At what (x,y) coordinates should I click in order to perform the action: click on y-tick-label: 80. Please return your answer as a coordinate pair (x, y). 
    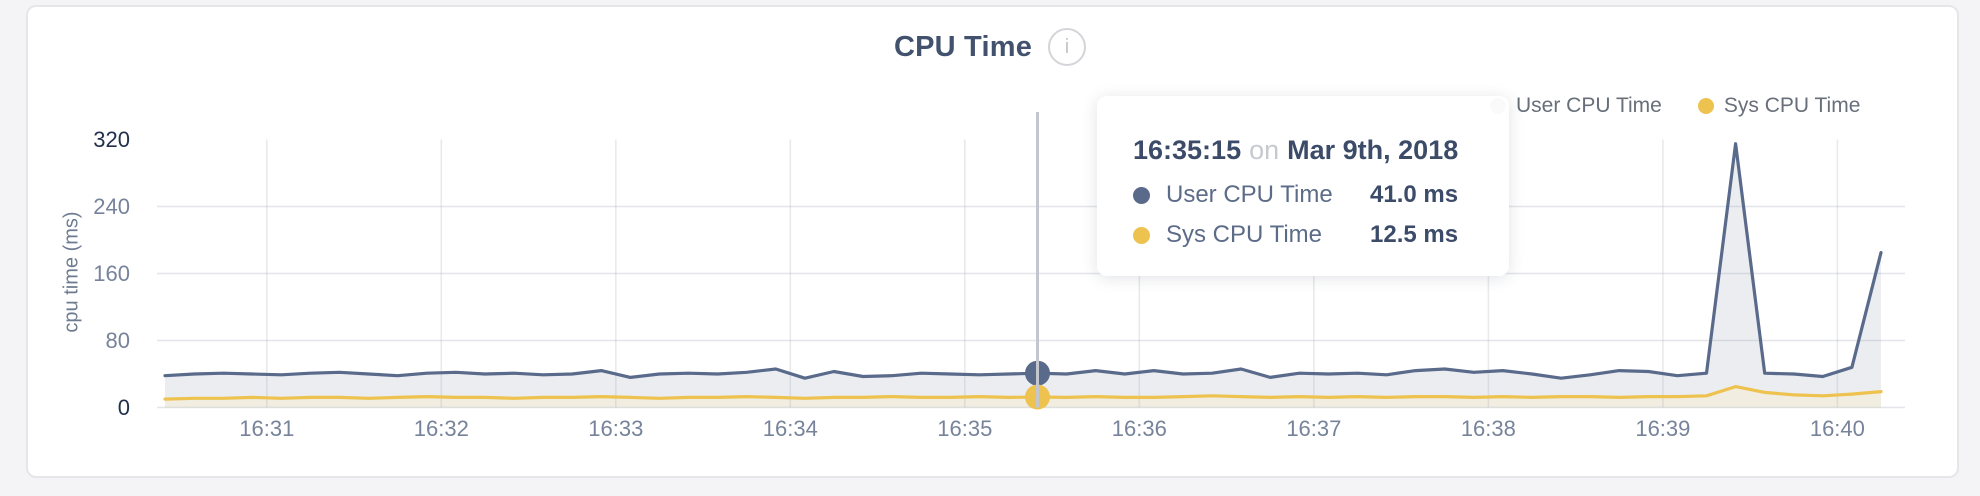
    Looking at the image, I should click on (117, 340).